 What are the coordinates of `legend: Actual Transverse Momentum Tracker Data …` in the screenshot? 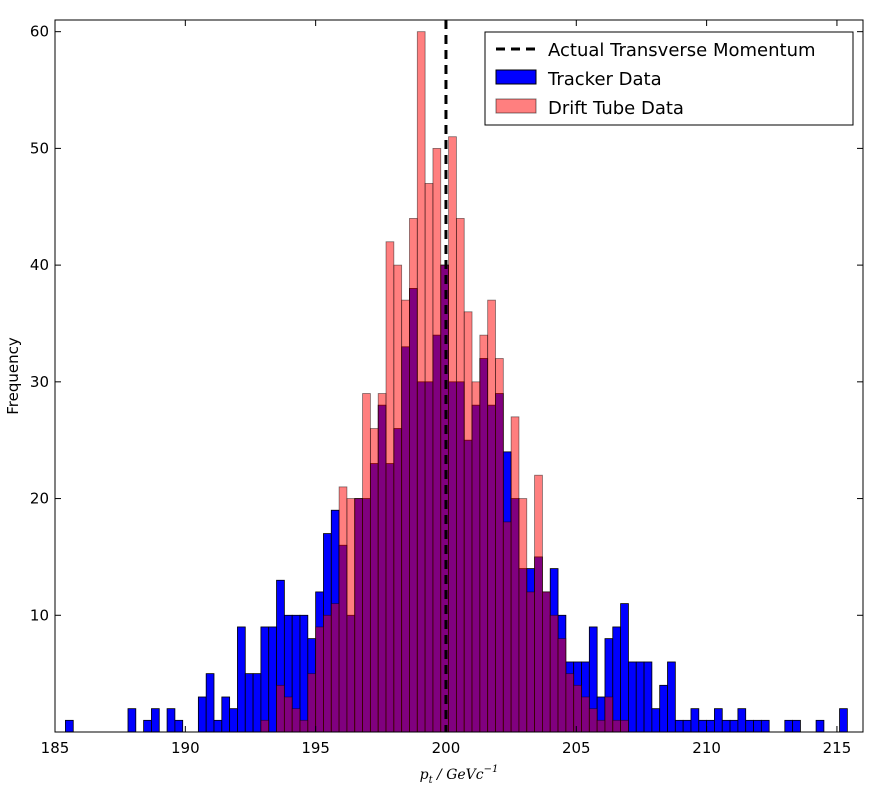 It's located at (669, 78).